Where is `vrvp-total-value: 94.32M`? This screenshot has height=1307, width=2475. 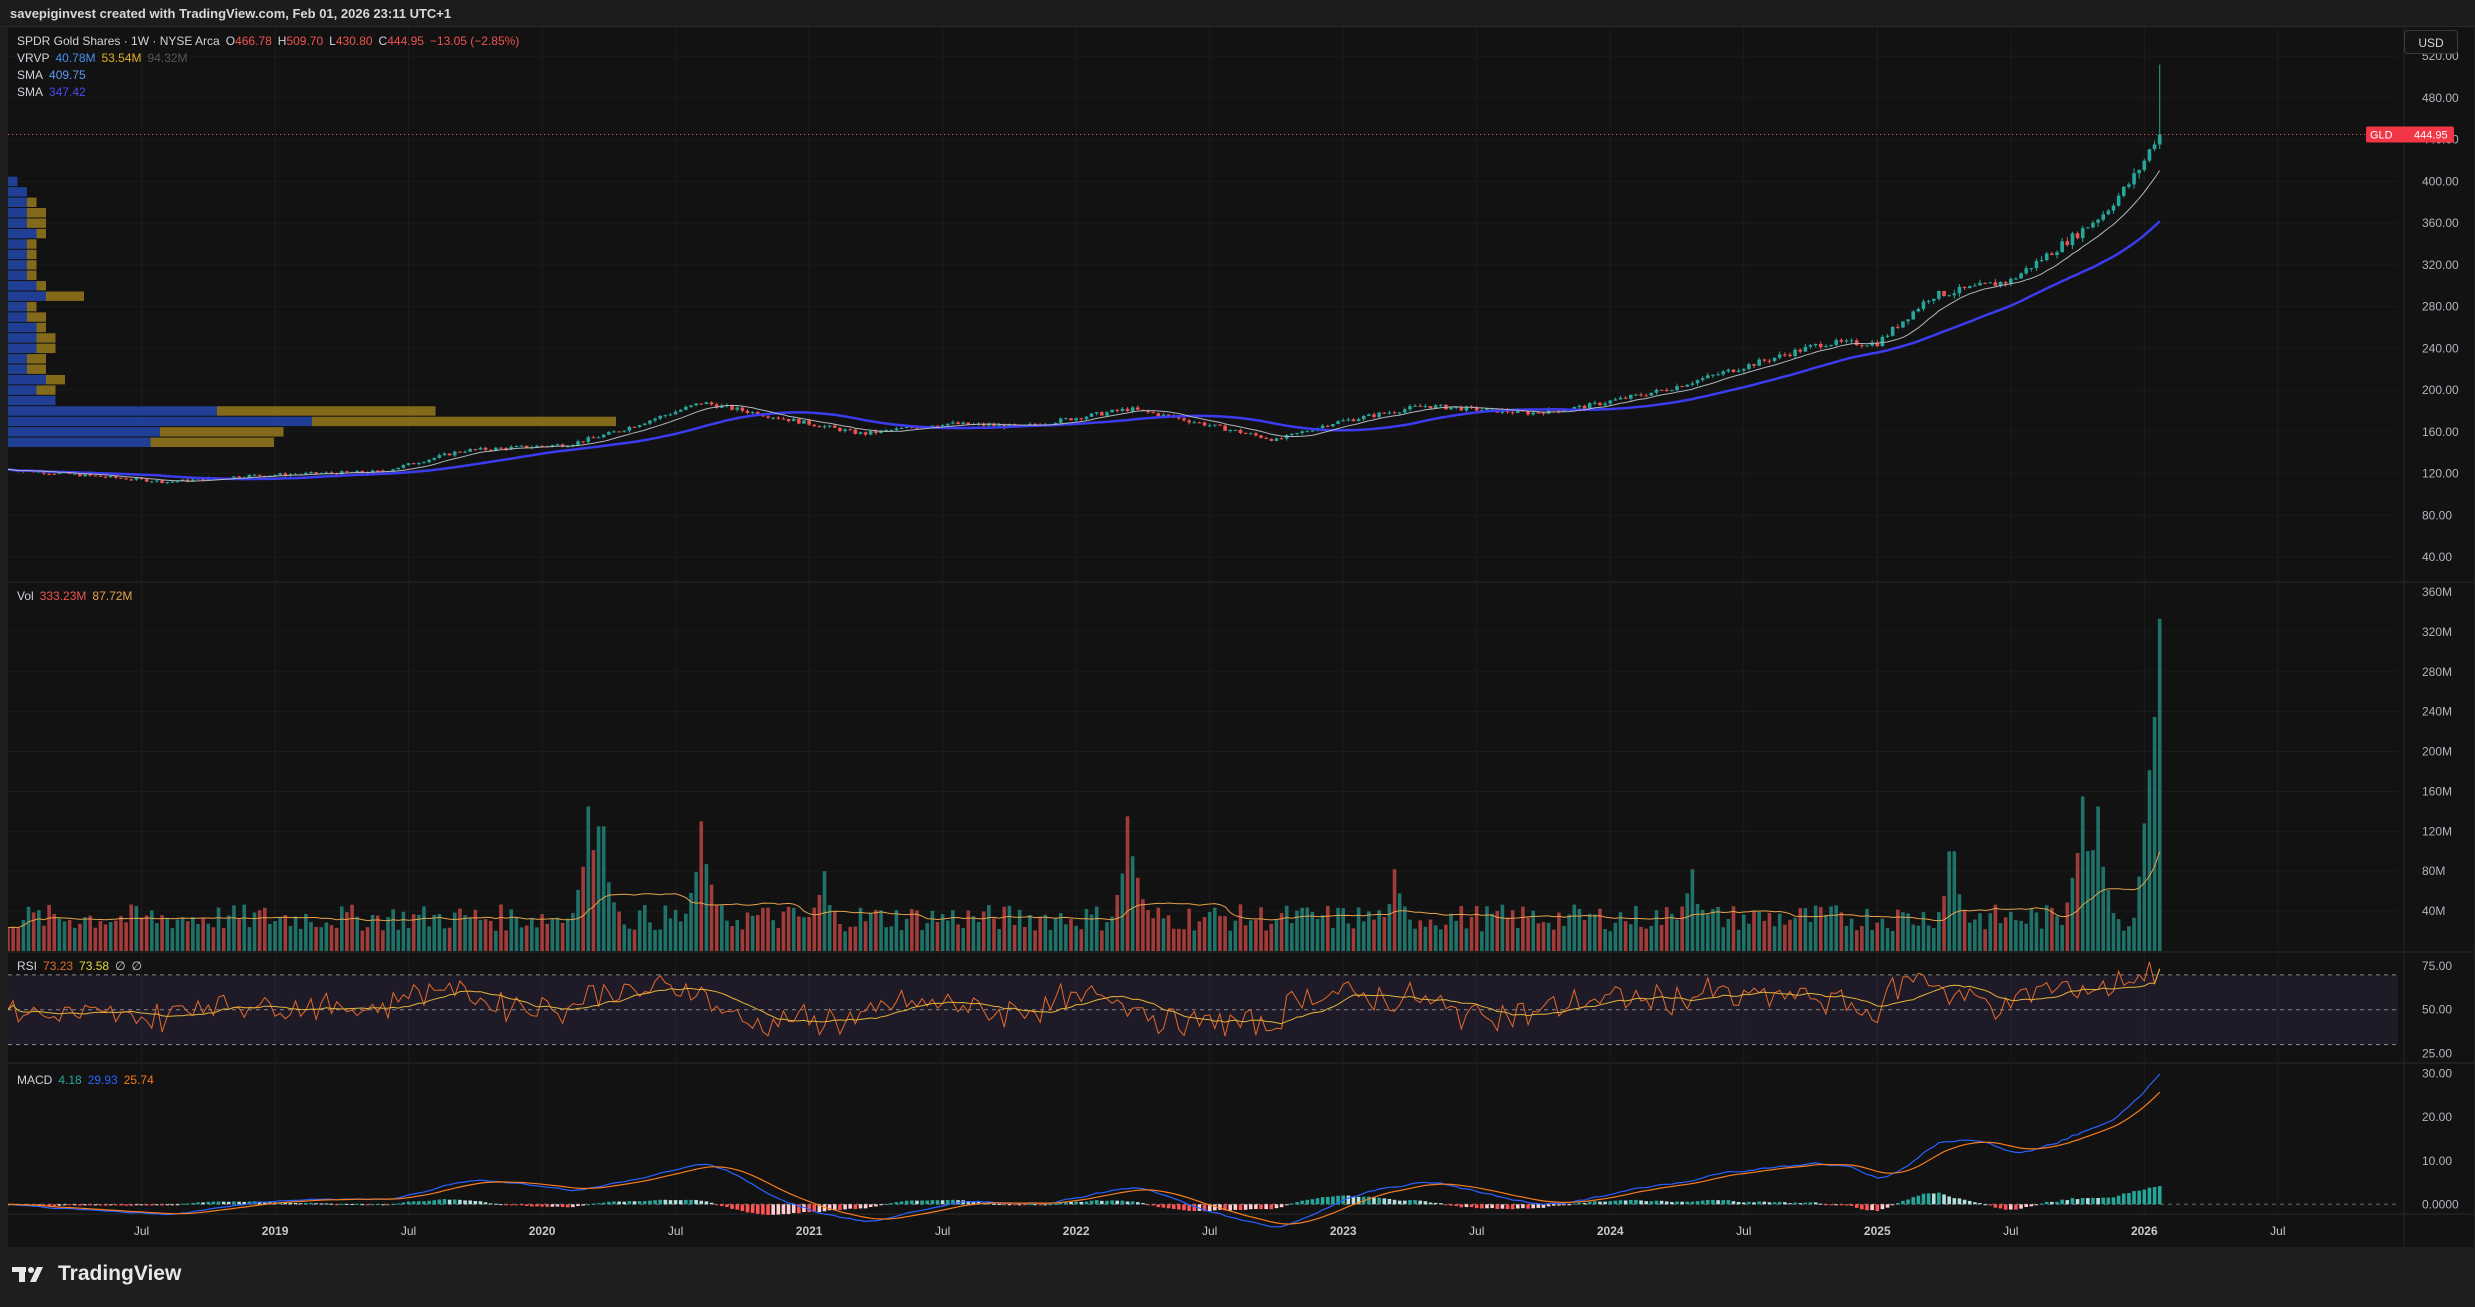
vrvp-total-value: 94.32M is located at coordinates (167, 58).